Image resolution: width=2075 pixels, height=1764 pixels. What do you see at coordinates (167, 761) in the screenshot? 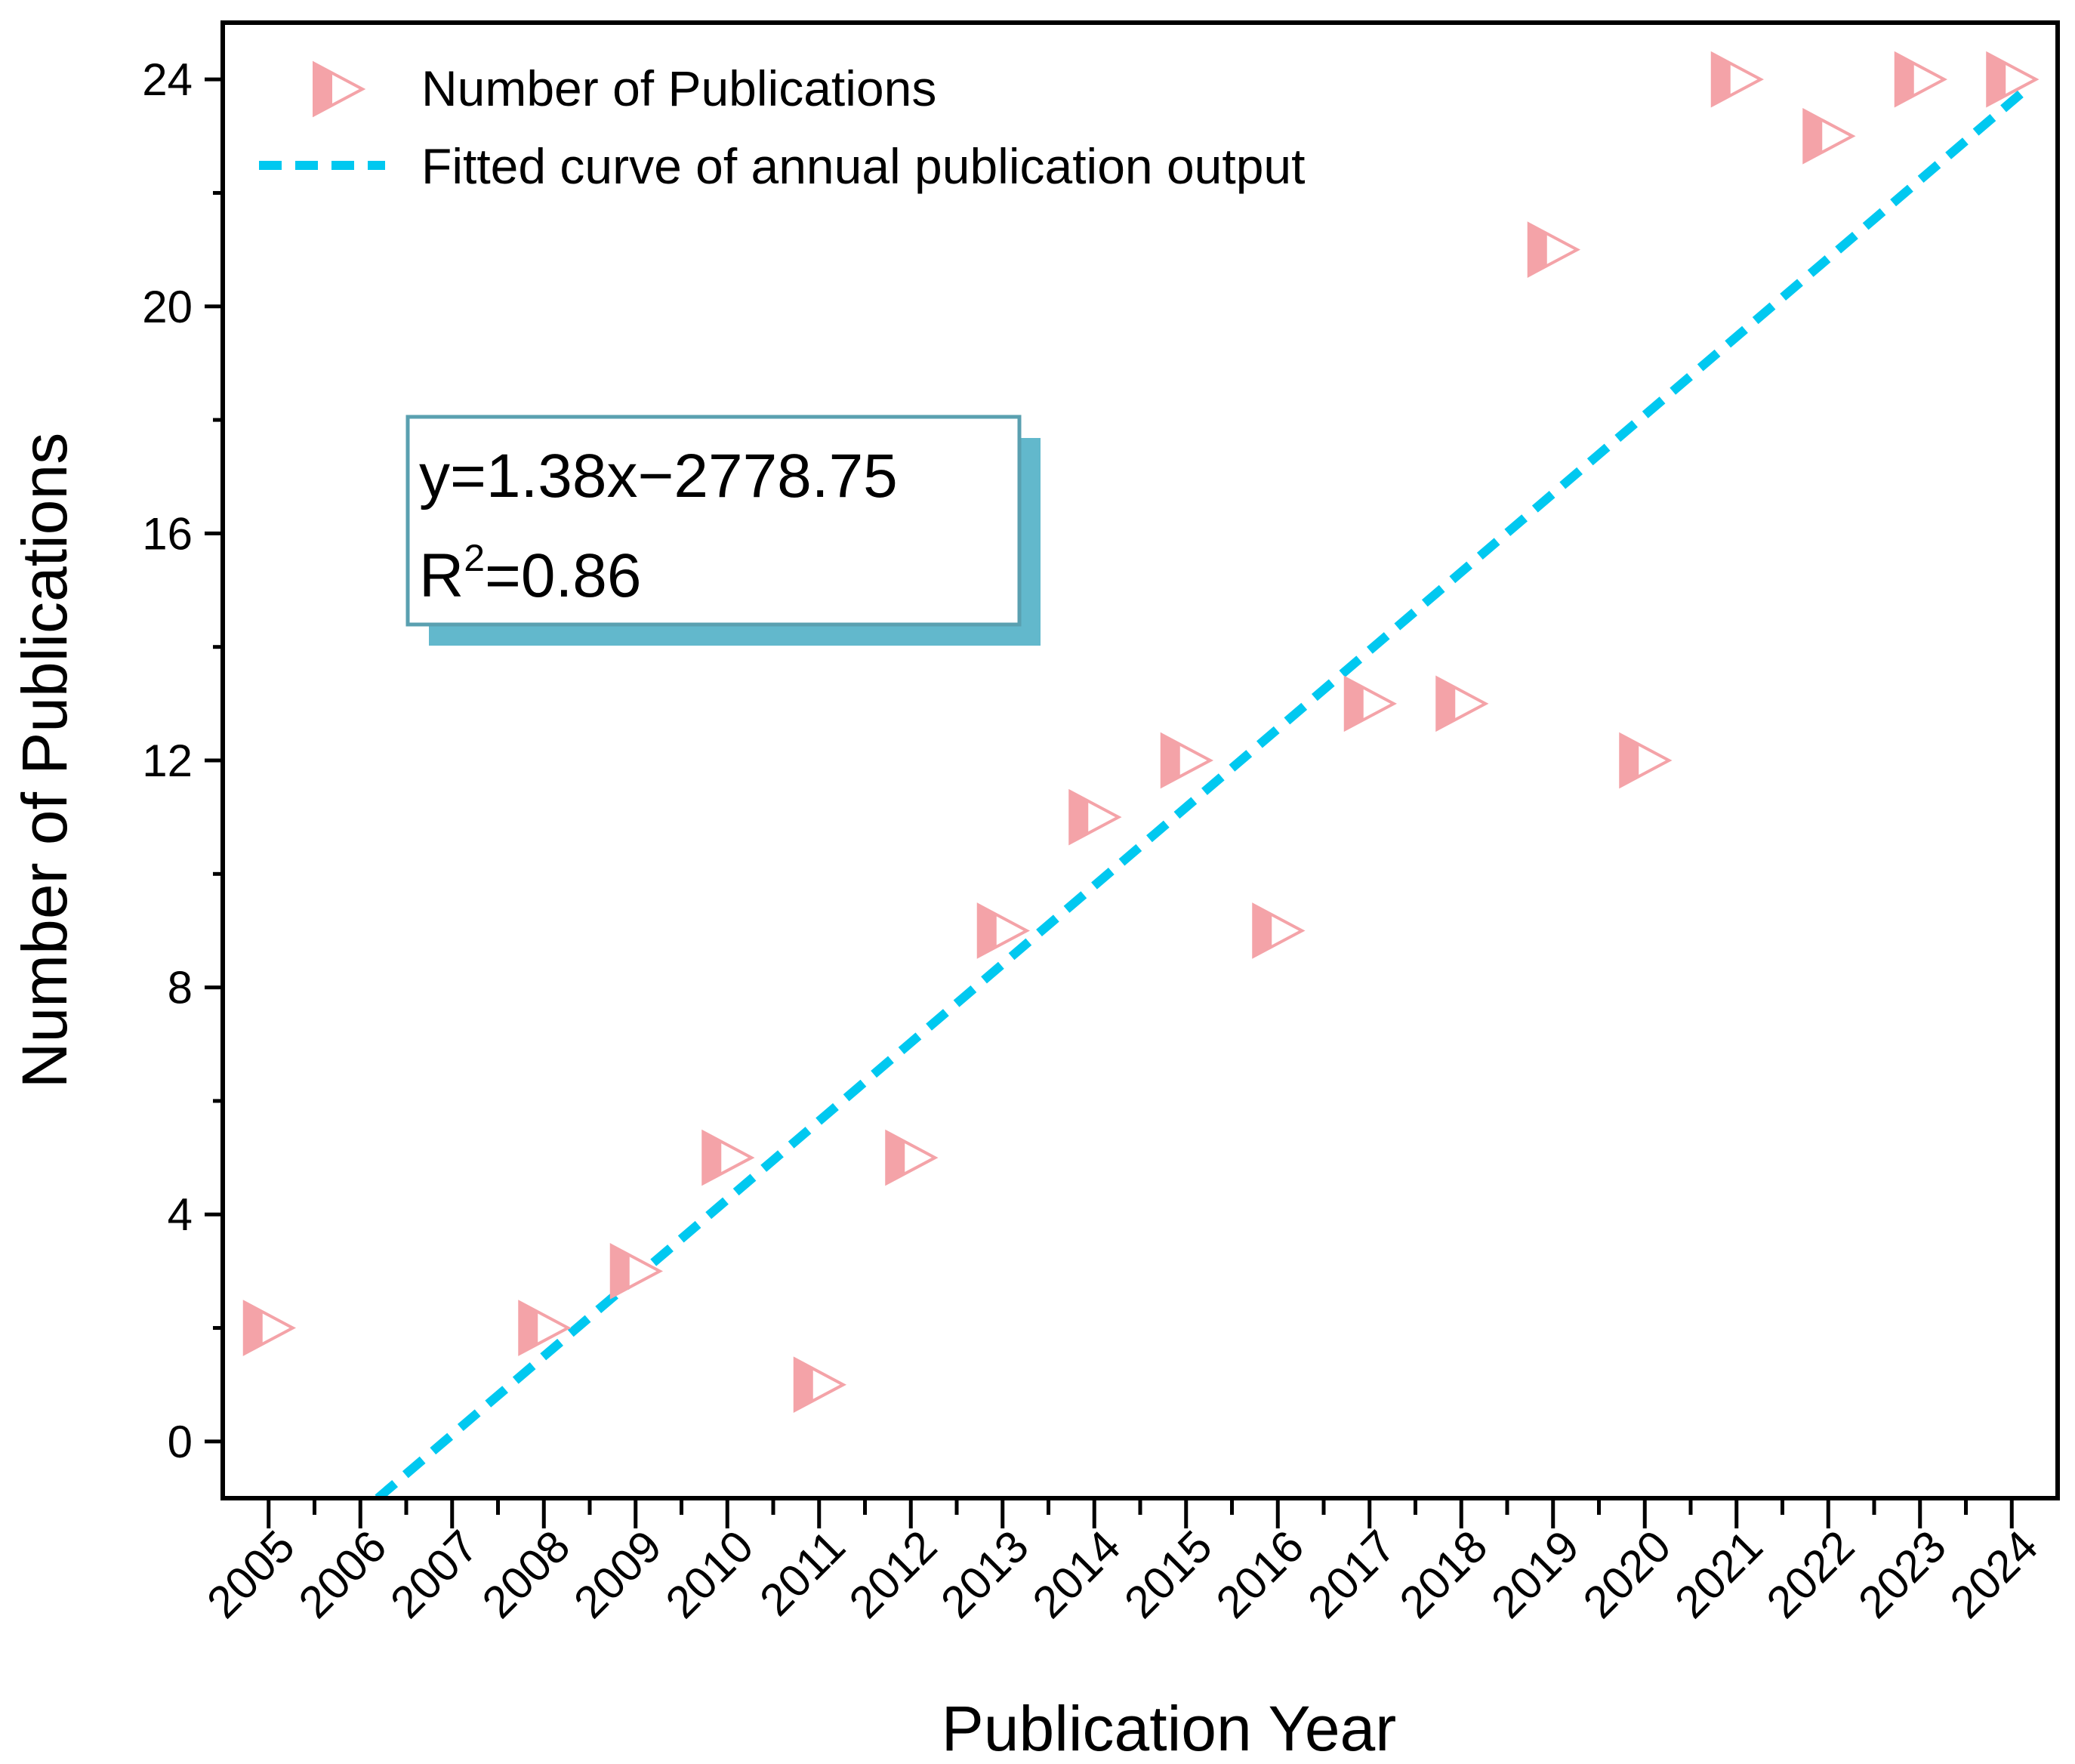
I see `y-tick-label: 12` at bounding box center [167, 761].